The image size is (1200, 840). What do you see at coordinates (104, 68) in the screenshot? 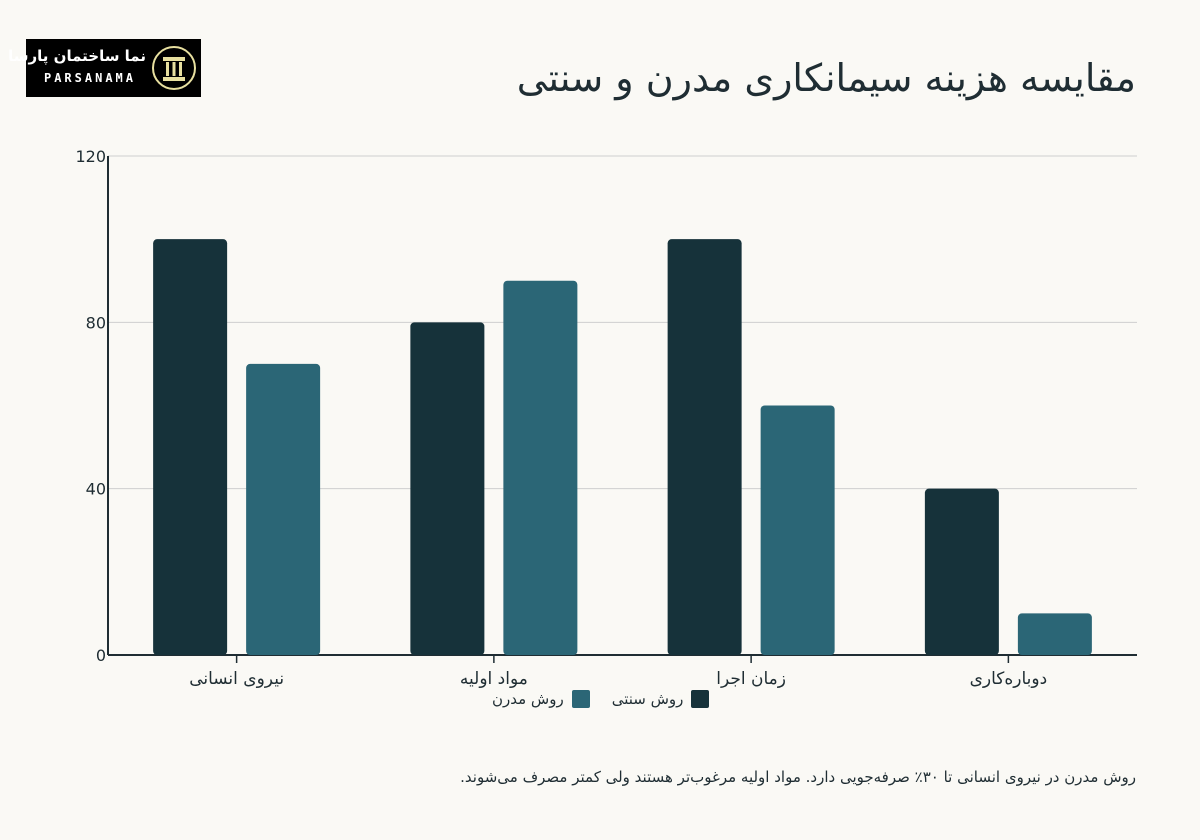
I see `brand-logo: نما ساختمان پارسا PARSANAMA` at bounding box center [104, 68].